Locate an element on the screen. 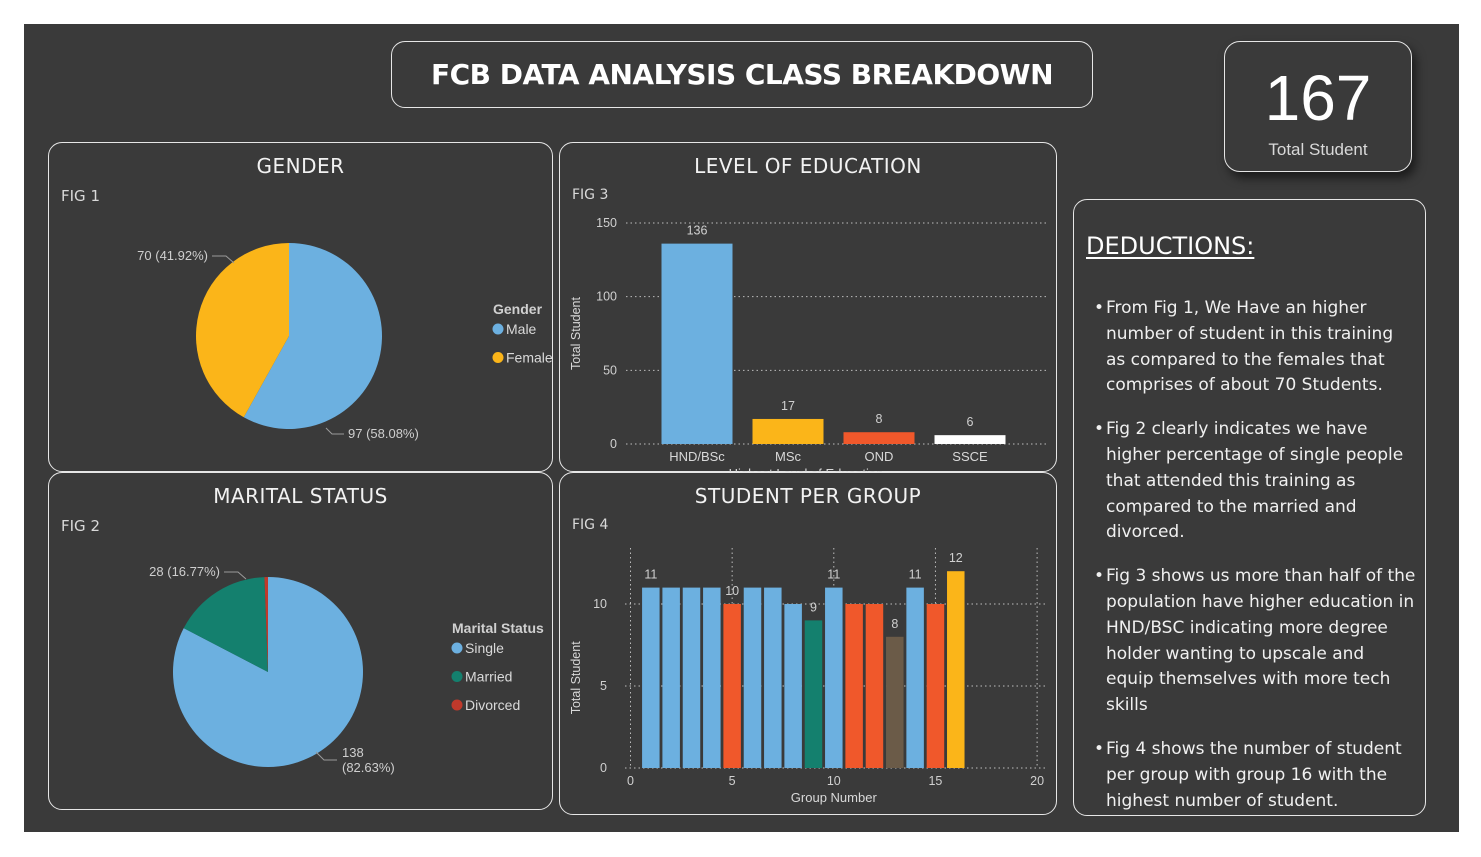 This screenshot has height=857, width=1481. bar-ssce is located at coordinates (969, 439).